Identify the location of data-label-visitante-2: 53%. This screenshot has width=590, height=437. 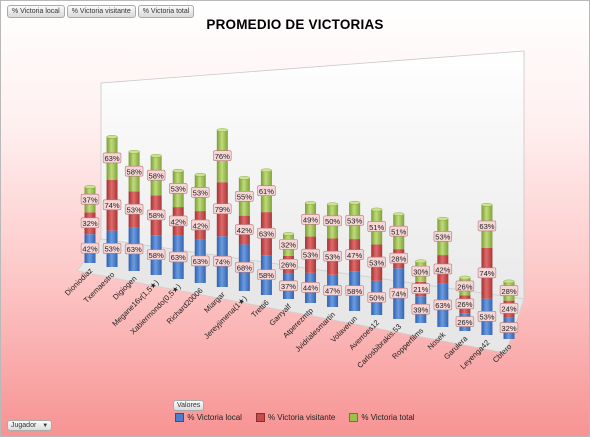
(134, 209).